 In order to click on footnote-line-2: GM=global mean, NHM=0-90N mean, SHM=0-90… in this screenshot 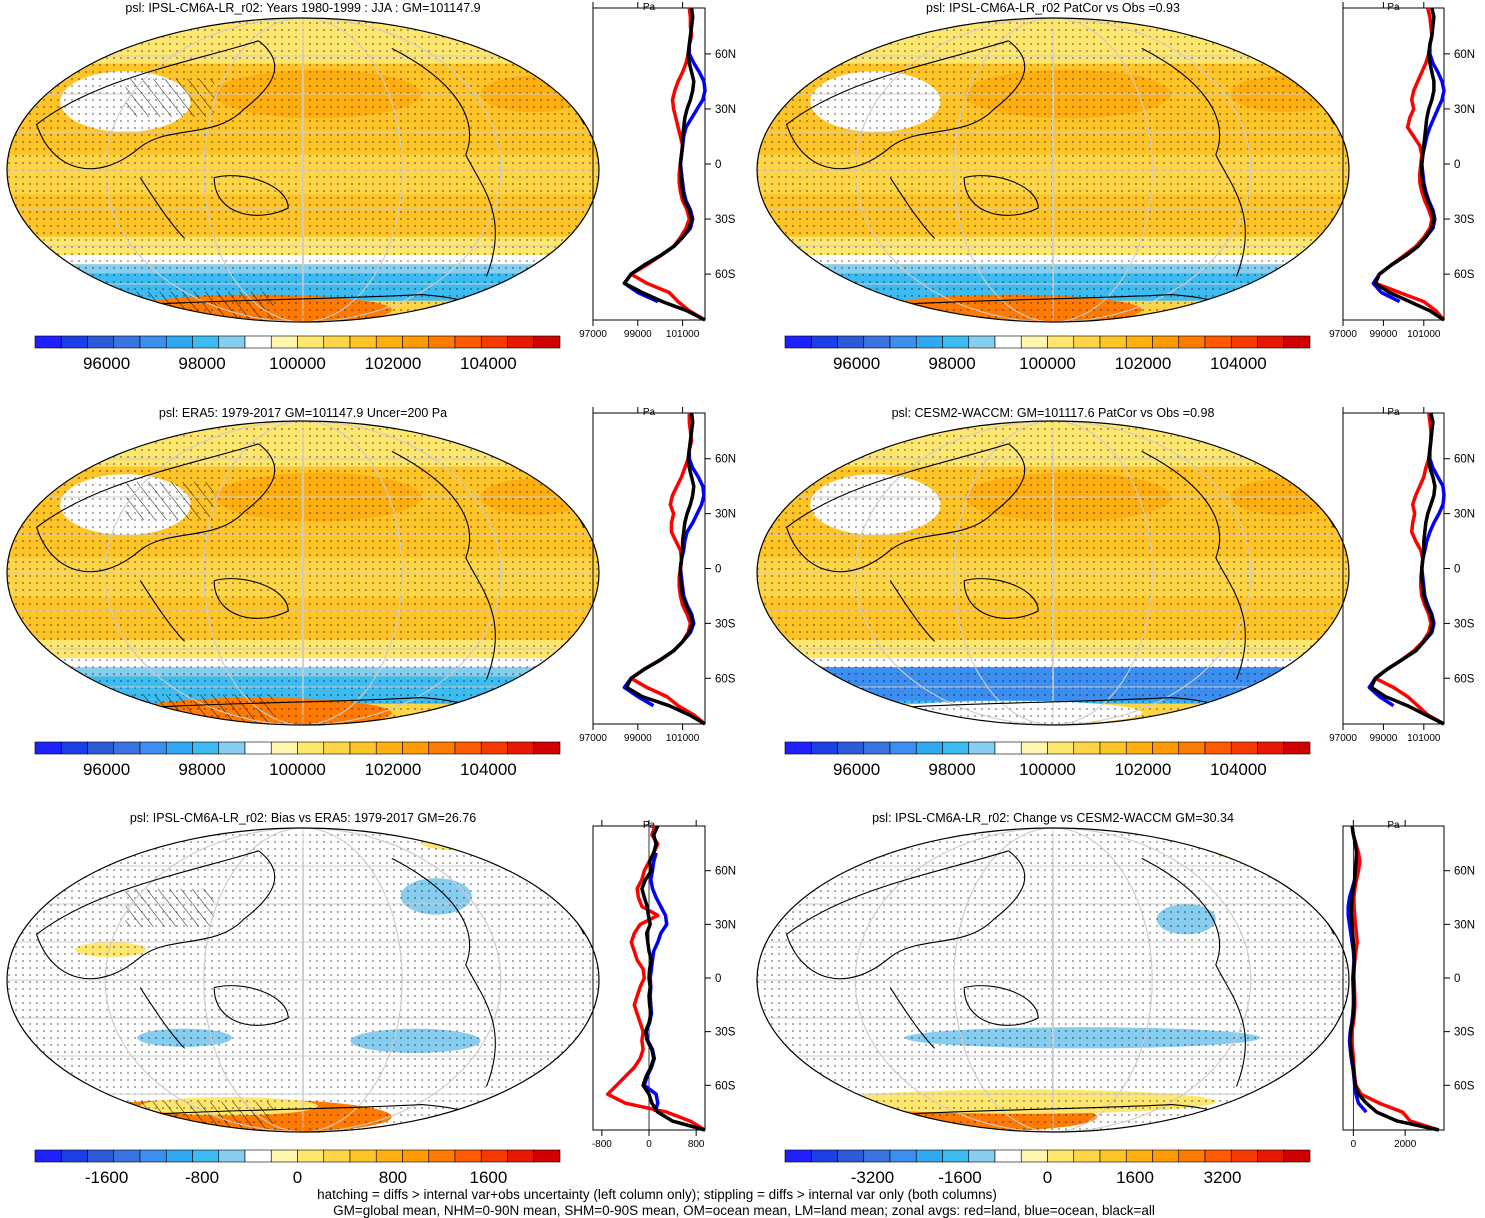, I will do `click(744, 1210)`.